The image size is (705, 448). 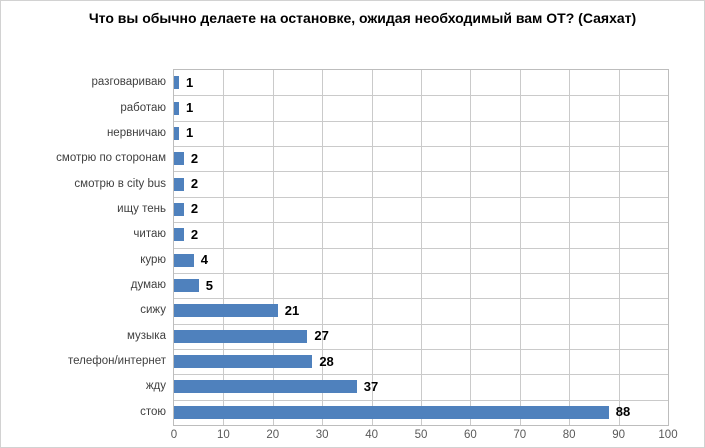 What do you see at coordinates (155, 386) in the screenshot?
I see `category-label: жду` at bounding box center [155, 386].